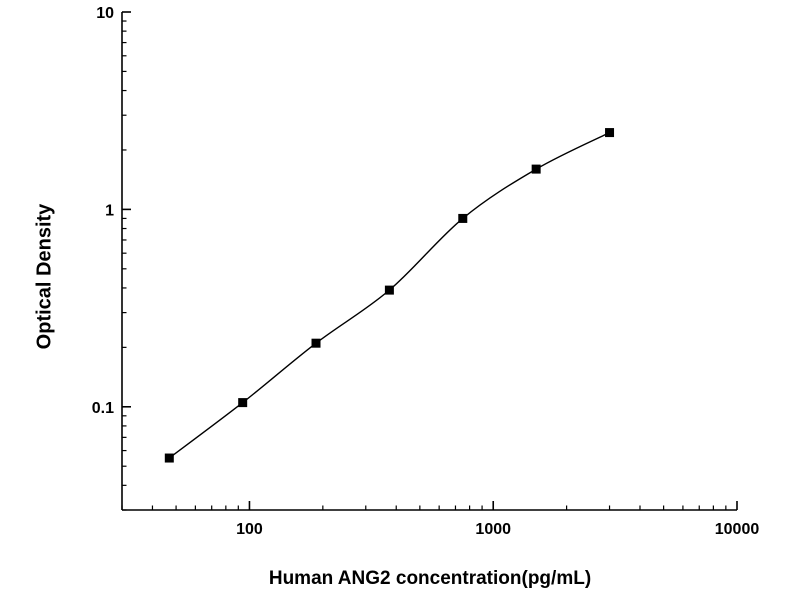 The image size is (800, 600). Describe the element at coordinates (109, 210) in the screenshot. I see `y-tick-label: 1` at that location.